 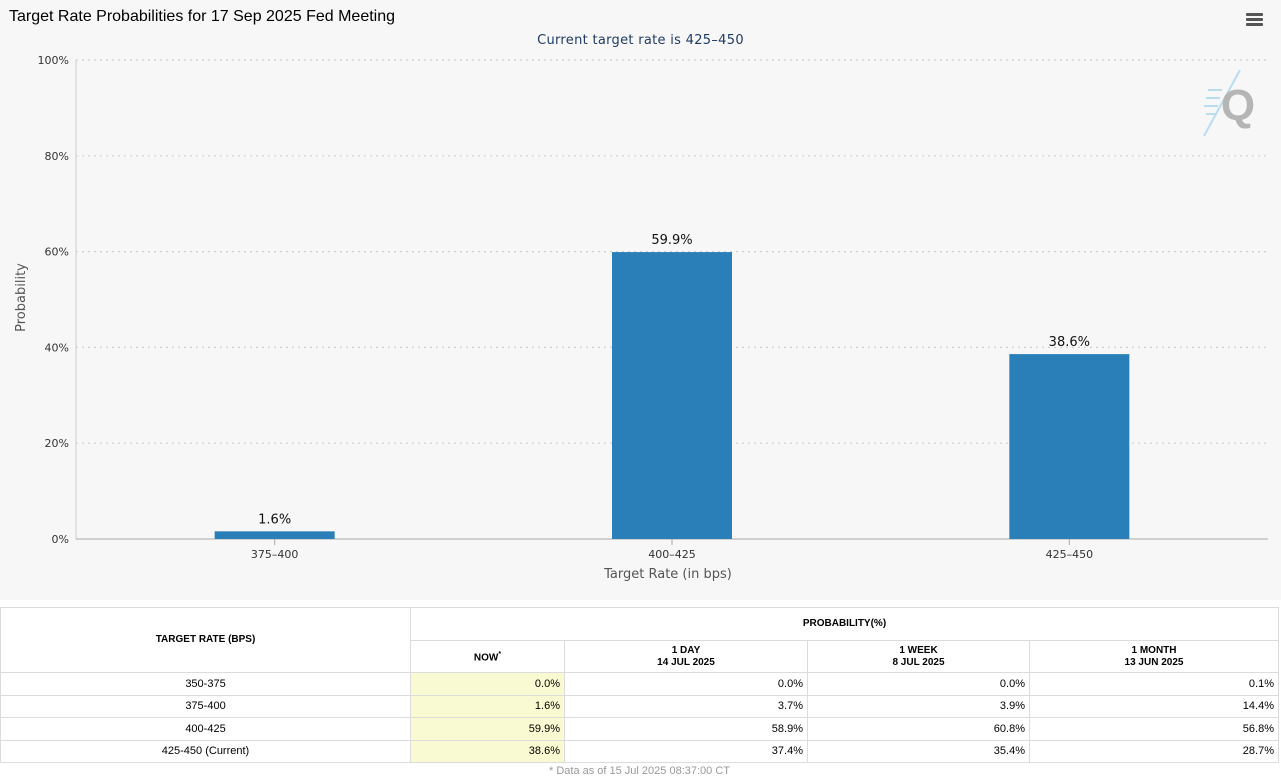 What do you see at coordinates (844, 624) in the screenshot?
I see `probability-header: PROBABILITY(%)` at bounding box center [844, 624].